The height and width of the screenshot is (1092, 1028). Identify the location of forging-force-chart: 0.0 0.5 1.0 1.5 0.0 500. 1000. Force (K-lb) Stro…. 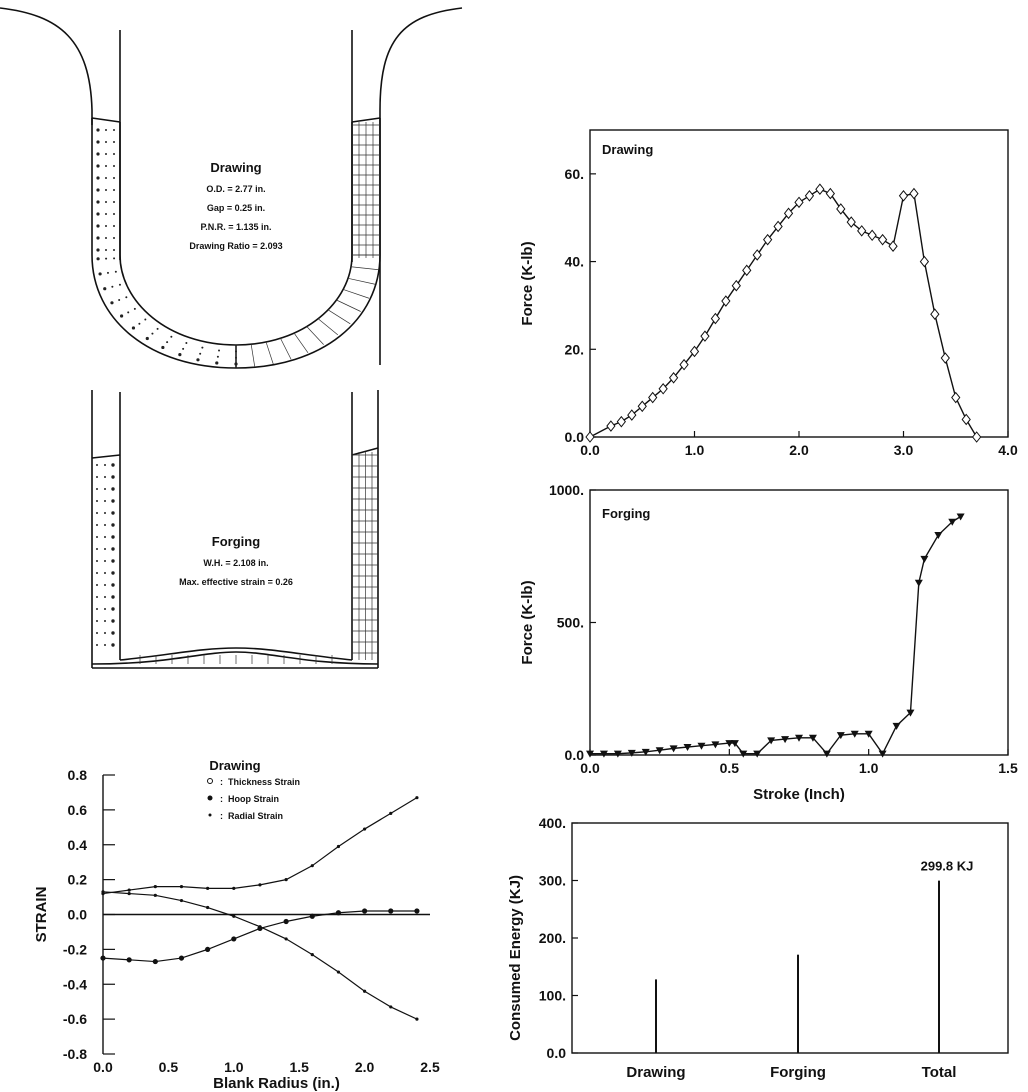
(768, 642).